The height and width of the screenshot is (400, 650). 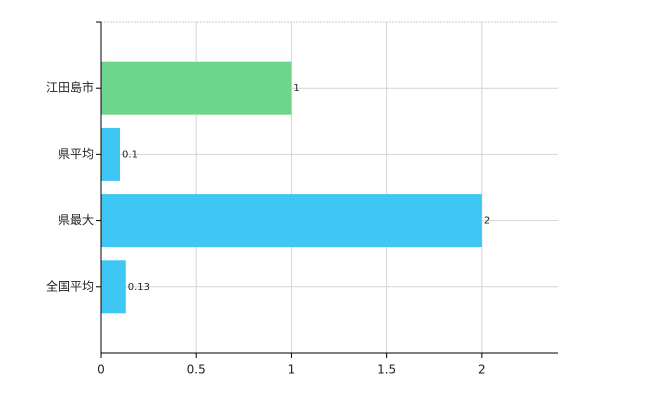 I want to click on x-tick-label: 0.5, so click(x=196, y=370).